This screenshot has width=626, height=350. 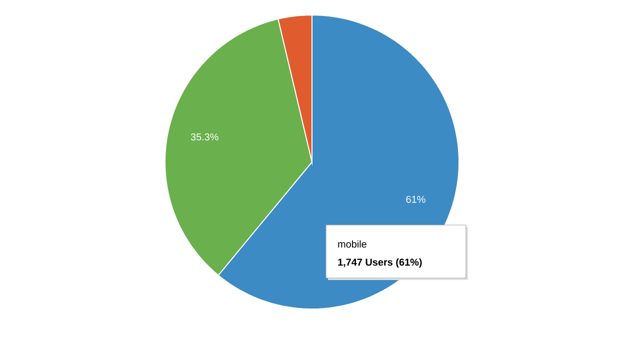 What do you see at coordinates (416, 199) in the screenshot?
I see `data-label: 61%` at bounding box center [416, 199].